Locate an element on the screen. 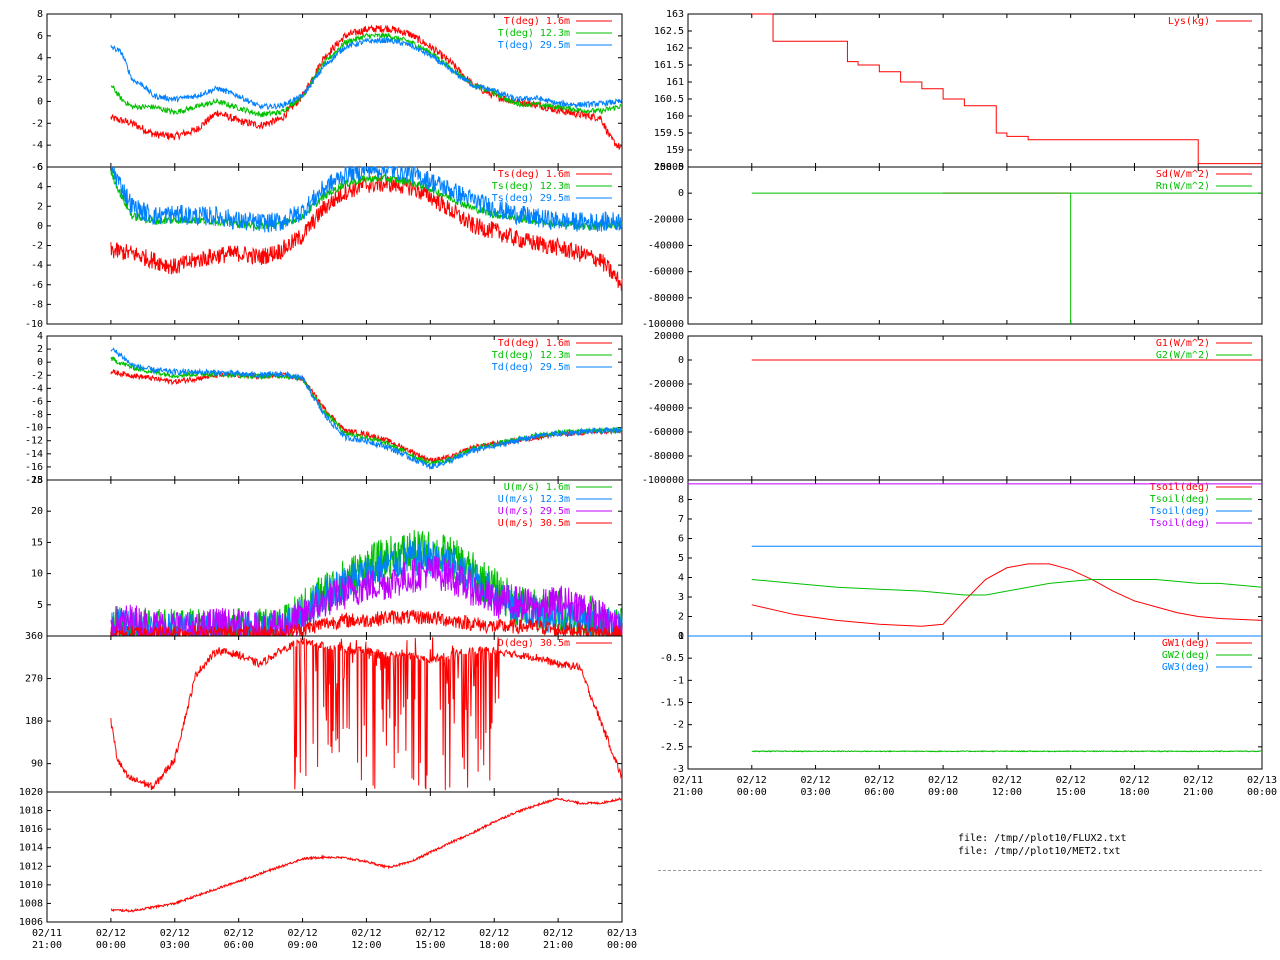  y-tick-label: -4 is located at coordinates (37, 388).